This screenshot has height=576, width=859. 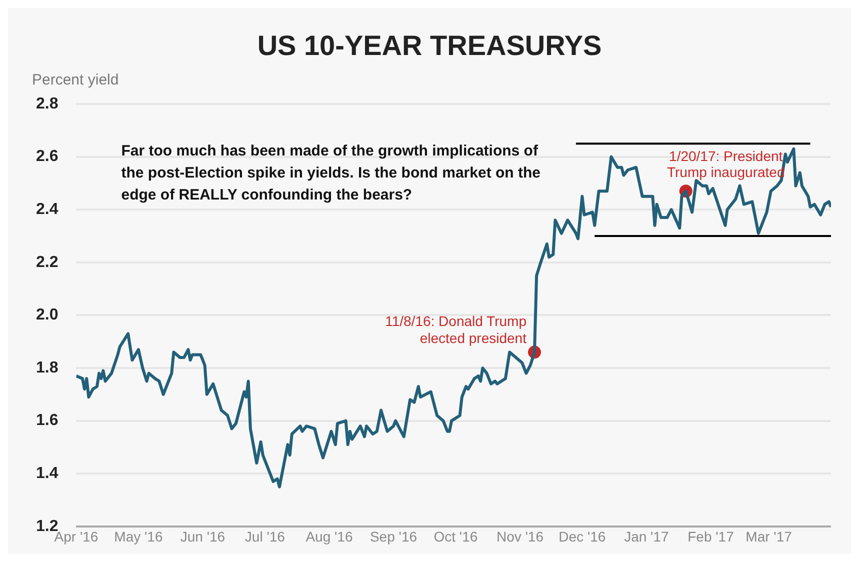 I want to click on x-tick-label: Dec '16, so click(x=582, y=536).